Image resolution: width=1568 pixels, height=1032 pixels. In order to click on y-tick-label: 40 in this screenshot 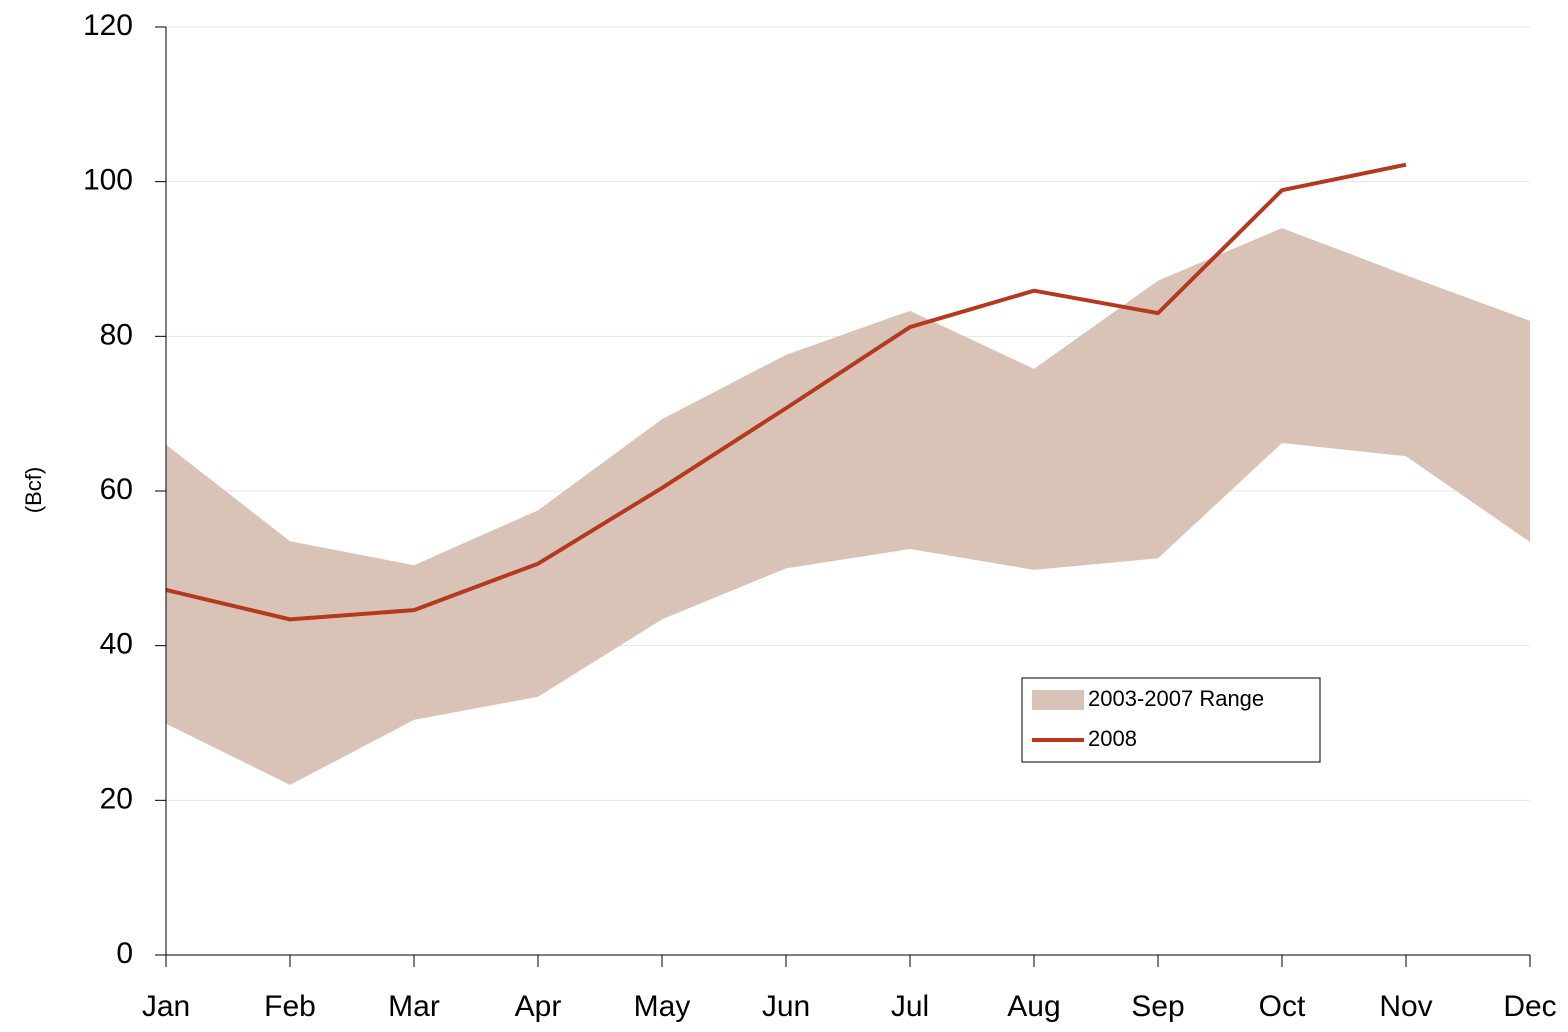, I will do `click(116, 644)`.